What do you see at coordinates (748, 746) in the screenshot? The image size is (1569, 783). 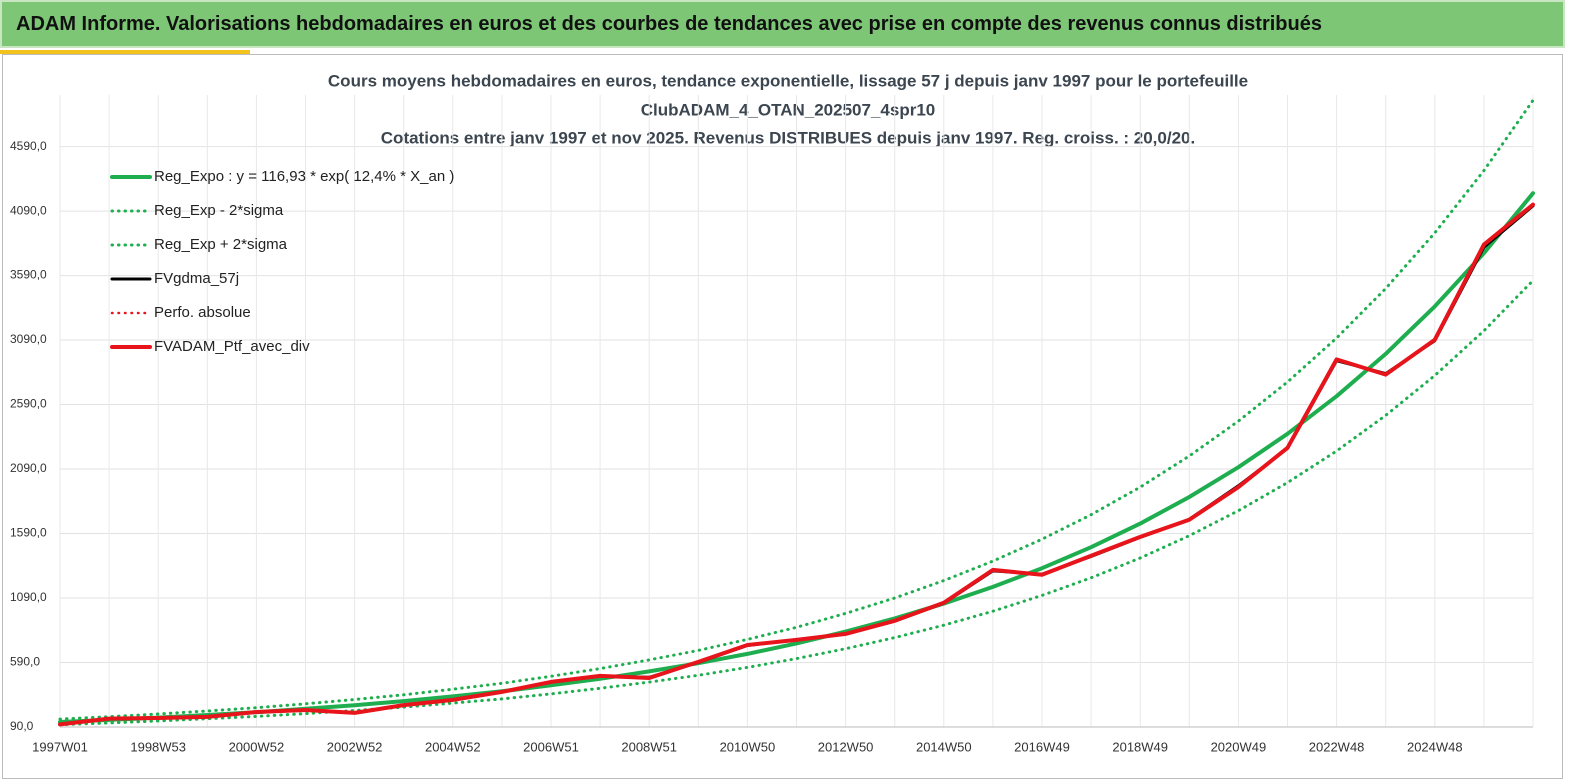 I see `x-tick-label: 2010W50` at bounding box center [748, 746].